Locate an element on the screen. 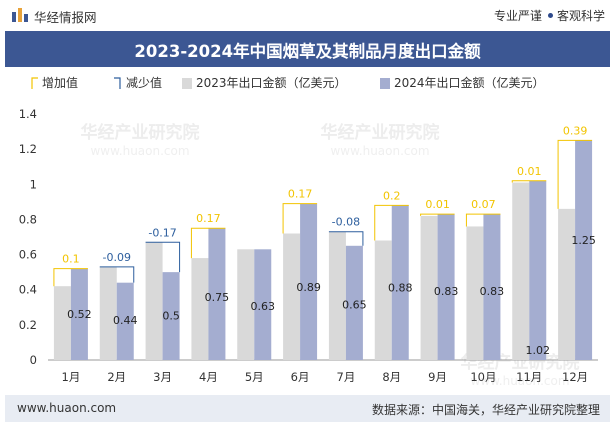 Image resolution: width=615 pixels, height=427 pixels. x-tick-label: 6月 is located at coordinates (300, 377).